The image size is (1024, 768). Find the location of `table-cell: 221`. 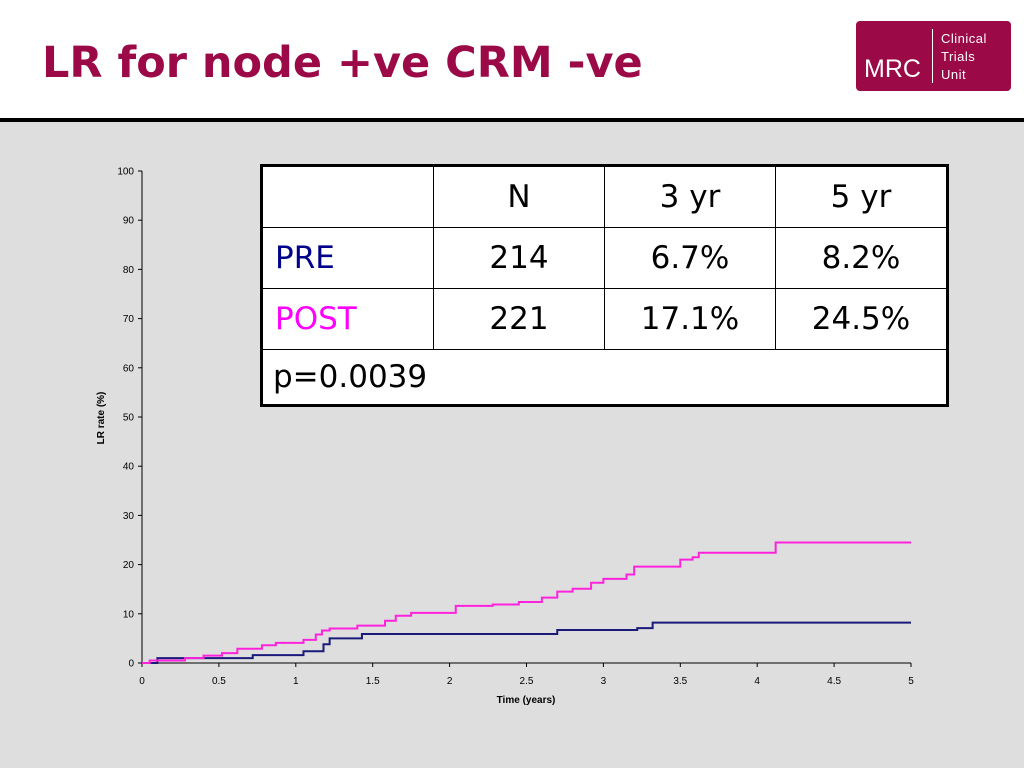

table-cell: 221 is located at coordinates (519, 319).